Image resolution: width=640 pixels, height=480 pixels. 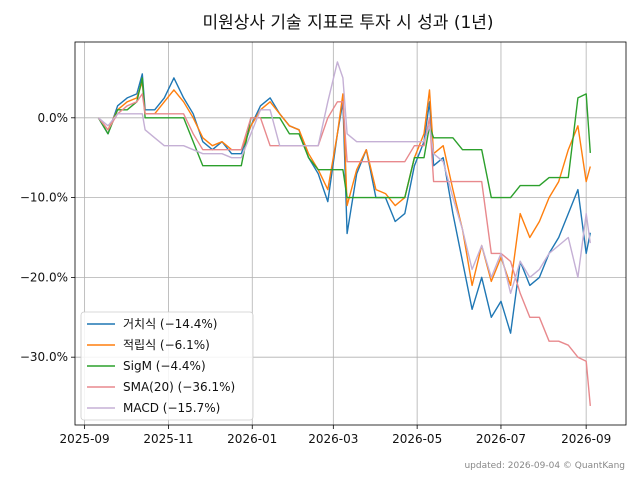 What do you see at coordinates (85, 439) in the screenshot?
I see `x-tick-label: 2025-09` at bounding box center [85, 439].